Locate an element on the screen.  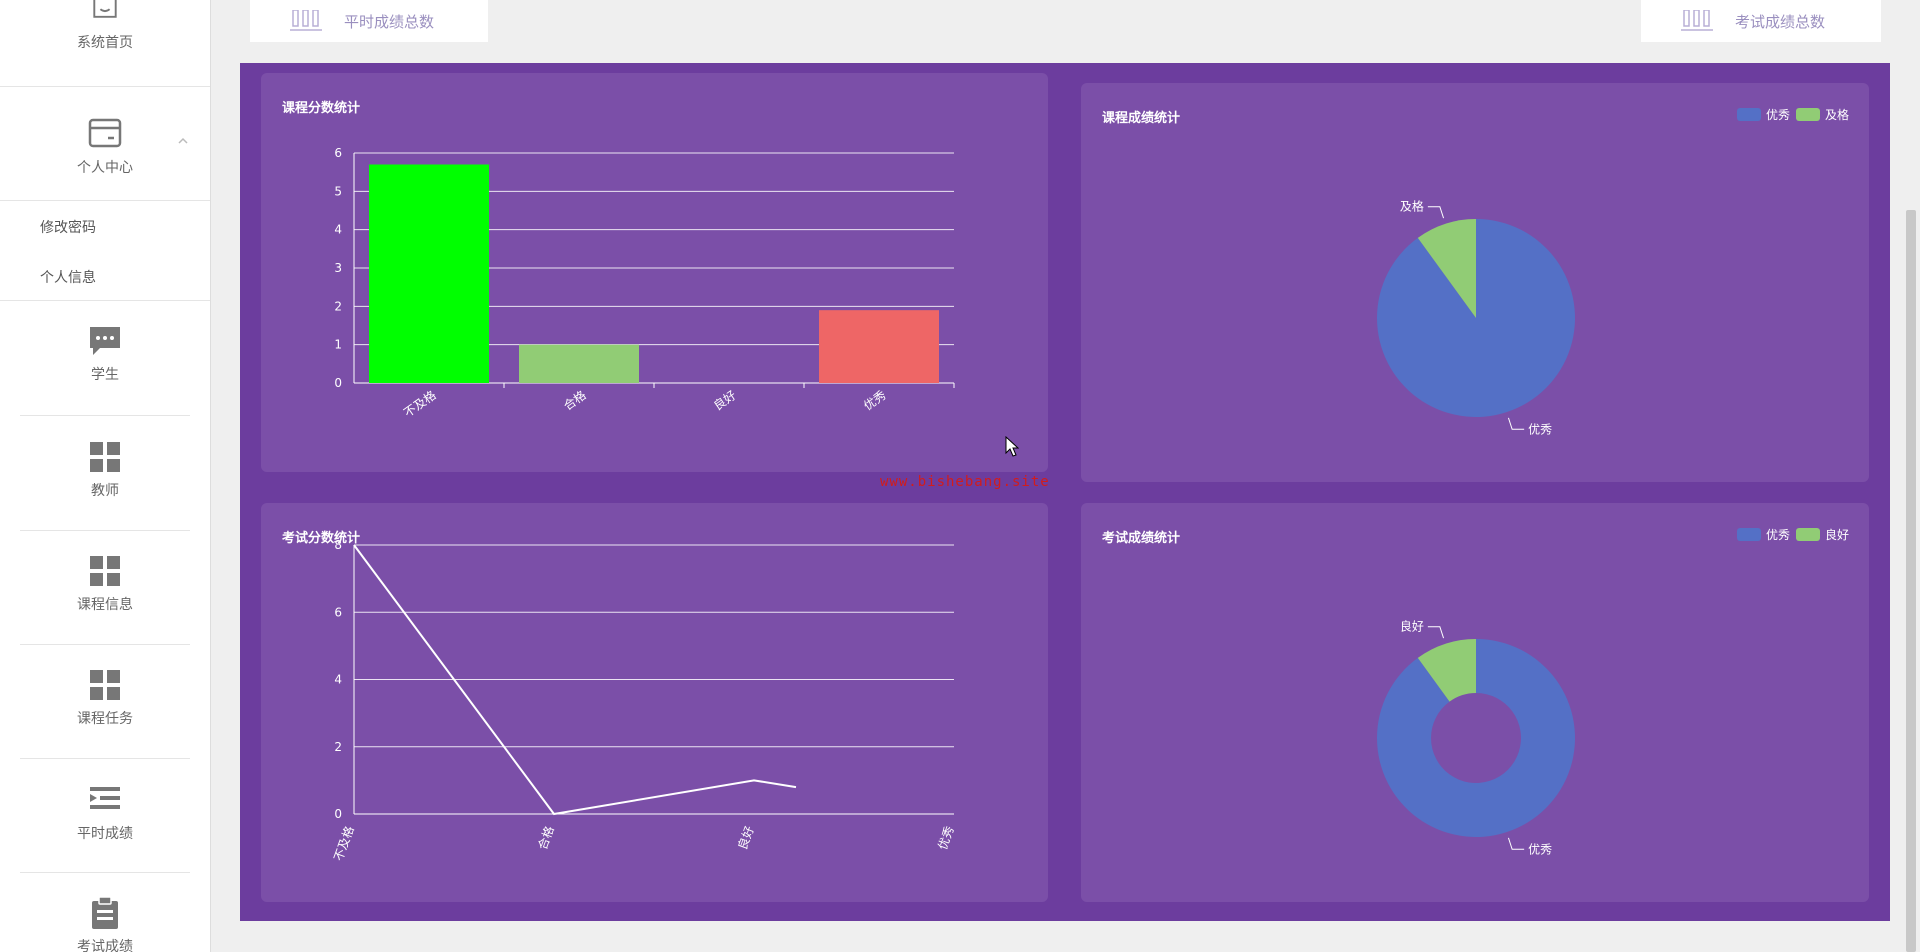
sidebar-item-label: 课程任务 is located at coordinates (105, 719).